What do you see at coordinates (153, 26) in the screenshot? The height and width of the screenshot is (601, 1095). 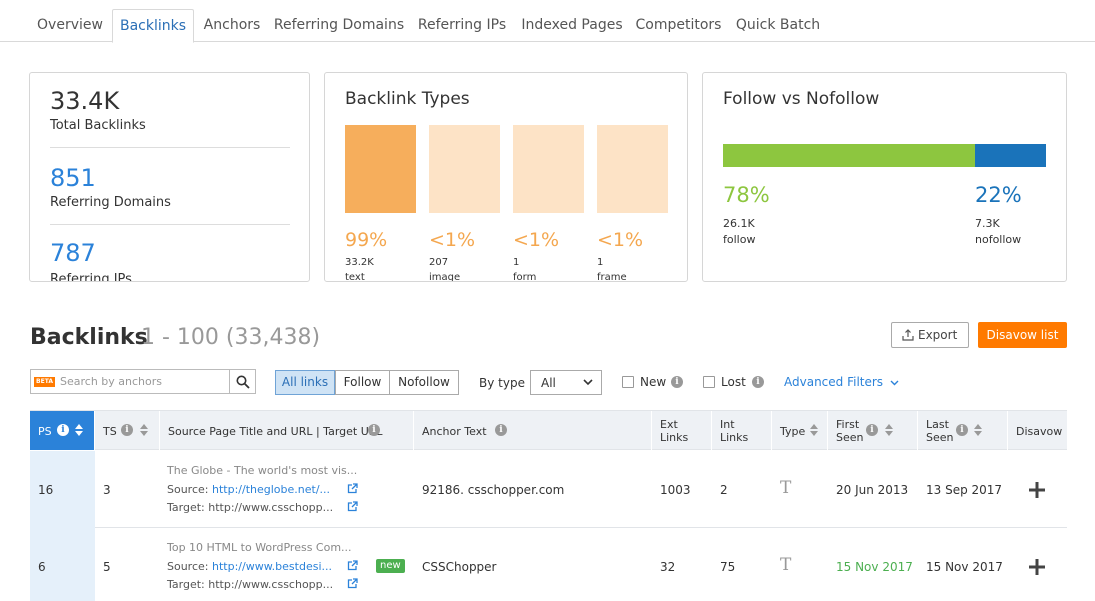 I see `tab-backlinks: Backlinks` at bounding box center [153, 26].